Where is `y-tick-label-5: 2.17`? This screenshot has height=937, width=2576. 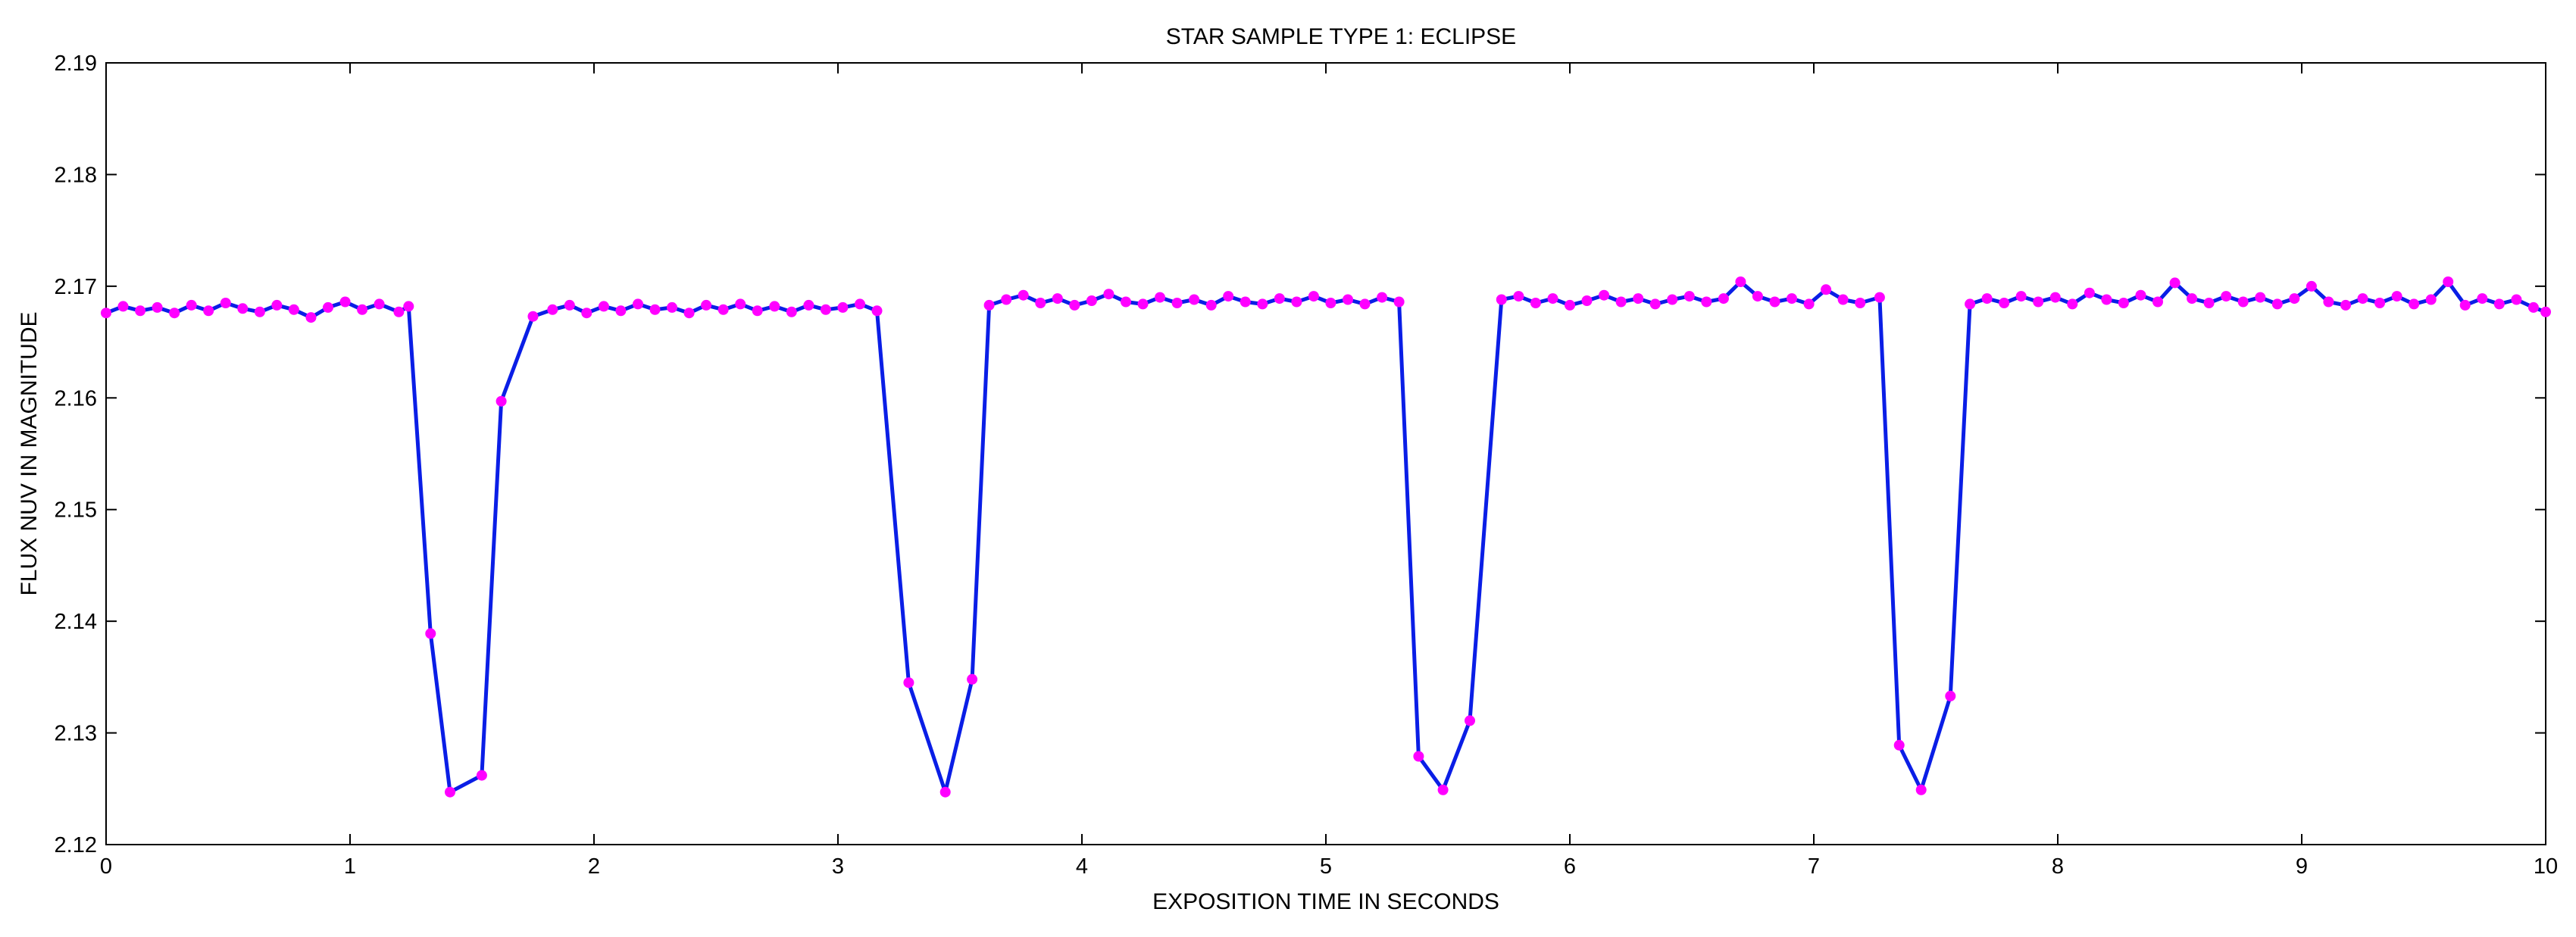 y-tick-label-5: 2.17 is located at coordinates (76, 287).